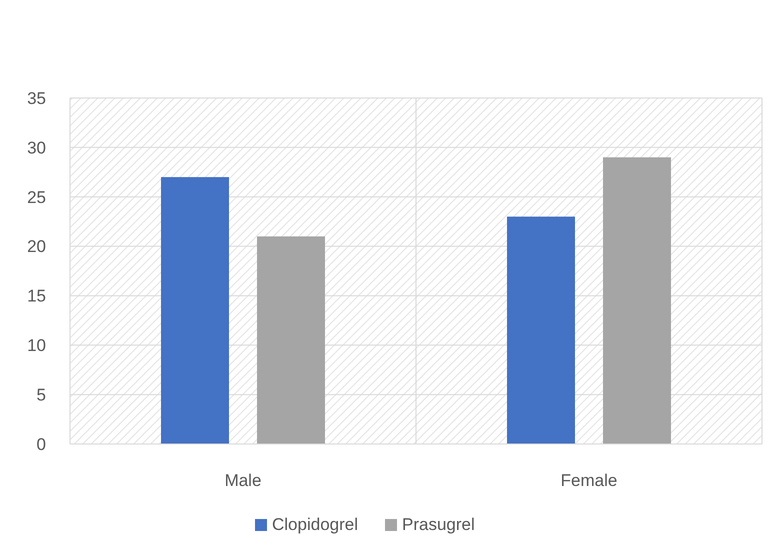  I want to click on x-tick-label: Male, so click(243, 480).